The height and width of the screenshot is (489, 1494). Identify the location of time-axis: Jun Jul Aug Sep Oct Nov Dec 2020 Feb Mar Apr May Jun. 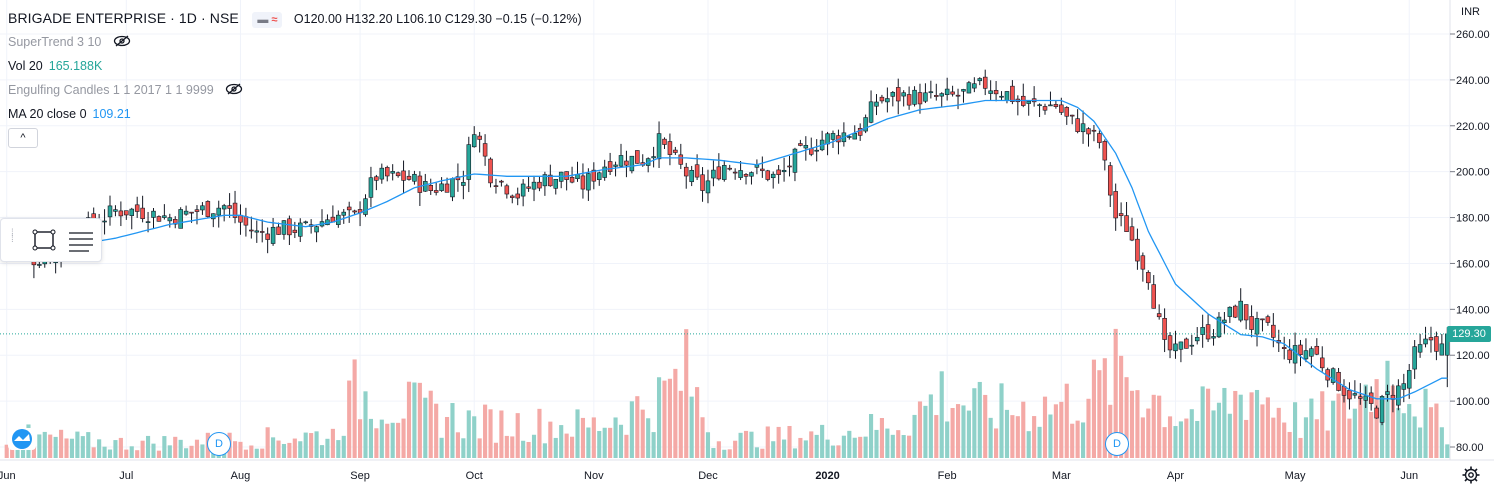
(747, 470).